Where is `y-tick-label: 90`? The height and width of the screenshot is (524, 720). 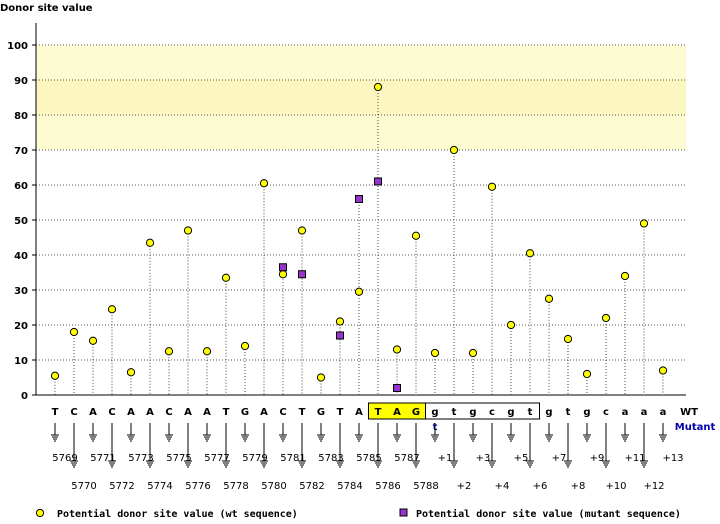 y-tick-label: 90 is located at coordinates (21, 81).